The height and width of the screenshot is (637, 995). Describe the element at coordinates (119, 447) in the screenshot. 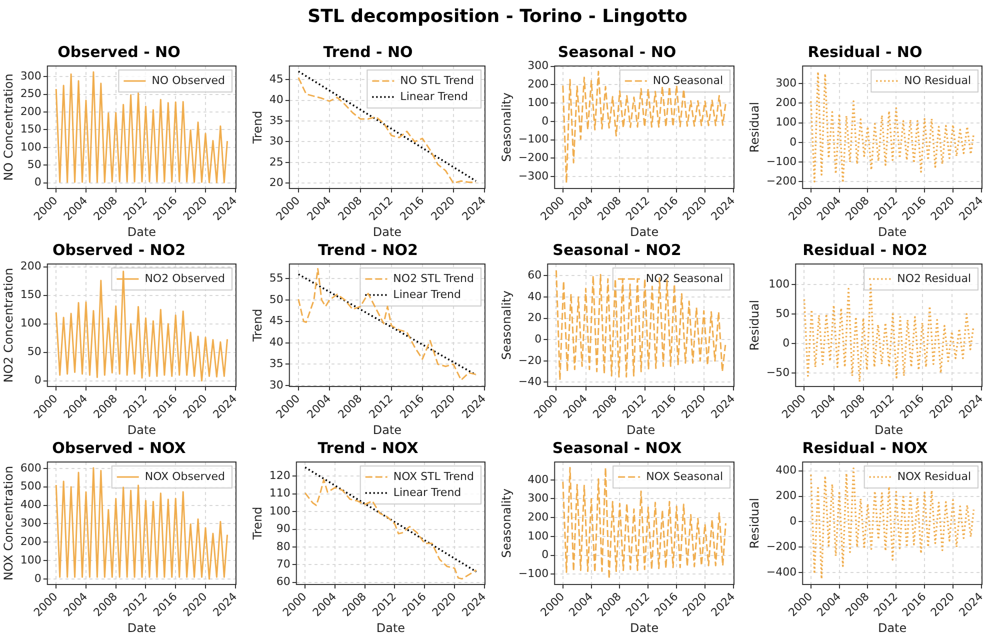

I see `chart-title: Observed - NOX` at that location.